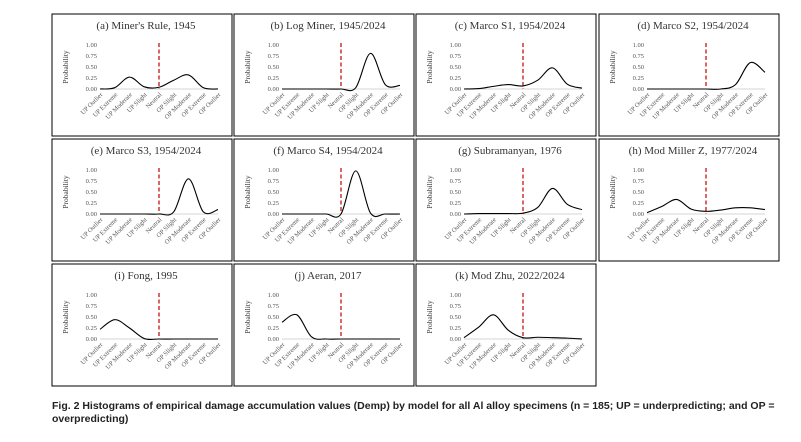 This screenshot has width=801, height=442. What do you see at coordinates (328, 26) in the screenshot?
I see `panel-title: (b) Log Miner, 1945/2024` at bounding box center [328, 26].